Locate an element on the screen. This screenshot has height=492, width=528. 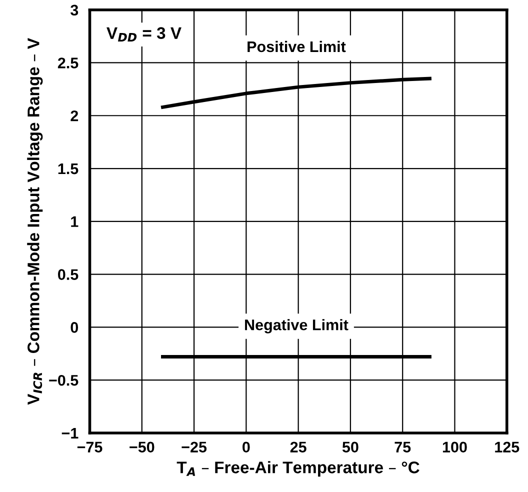
y-tick-label: 2 is located at coordinates (74, 116).